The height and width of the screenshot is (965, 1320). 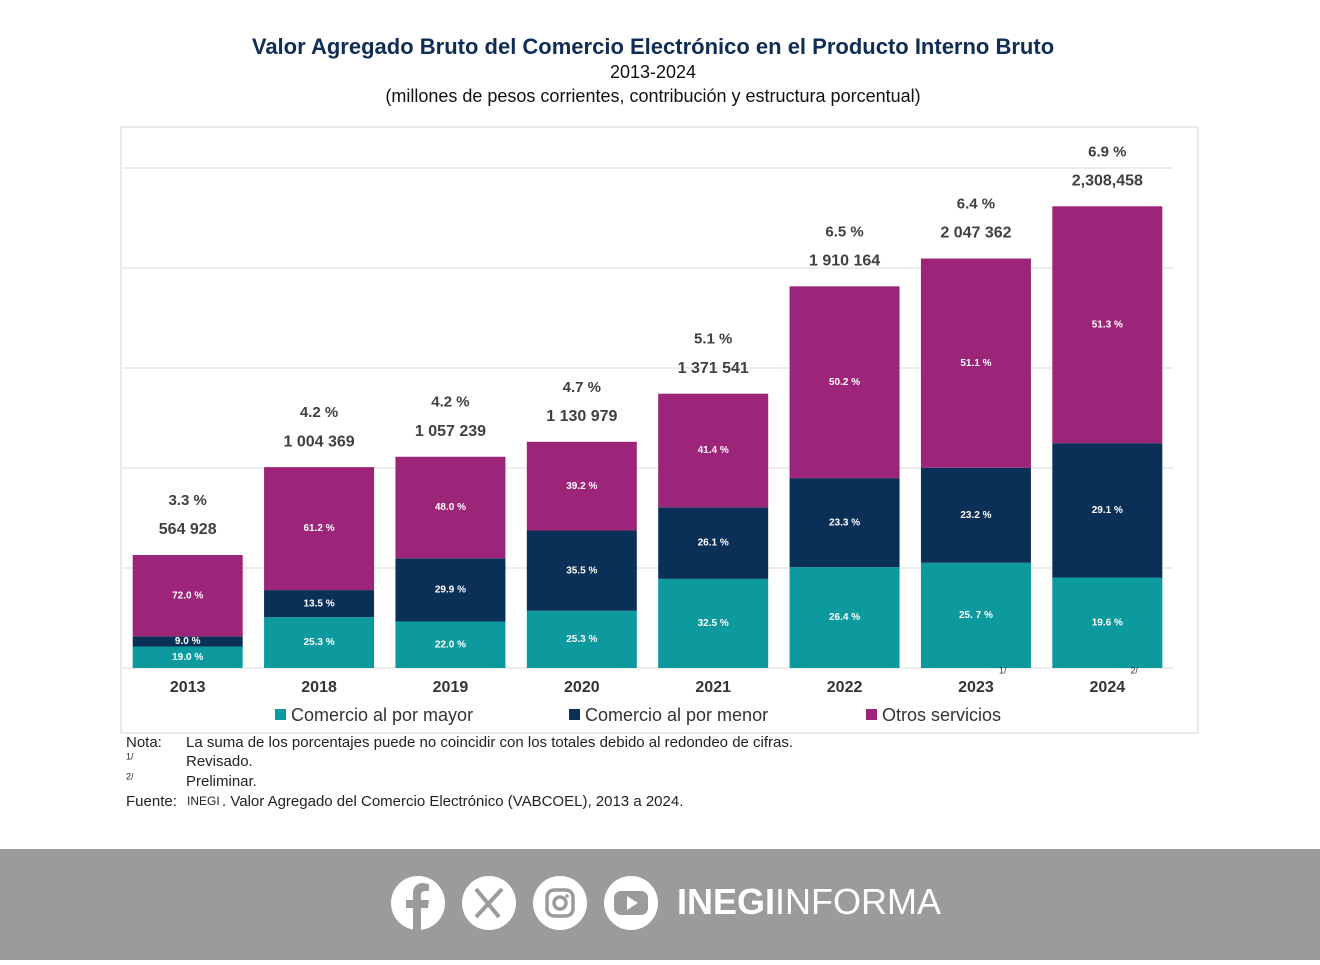 I want to click on note: Revisado., so click(x=219, y=761).